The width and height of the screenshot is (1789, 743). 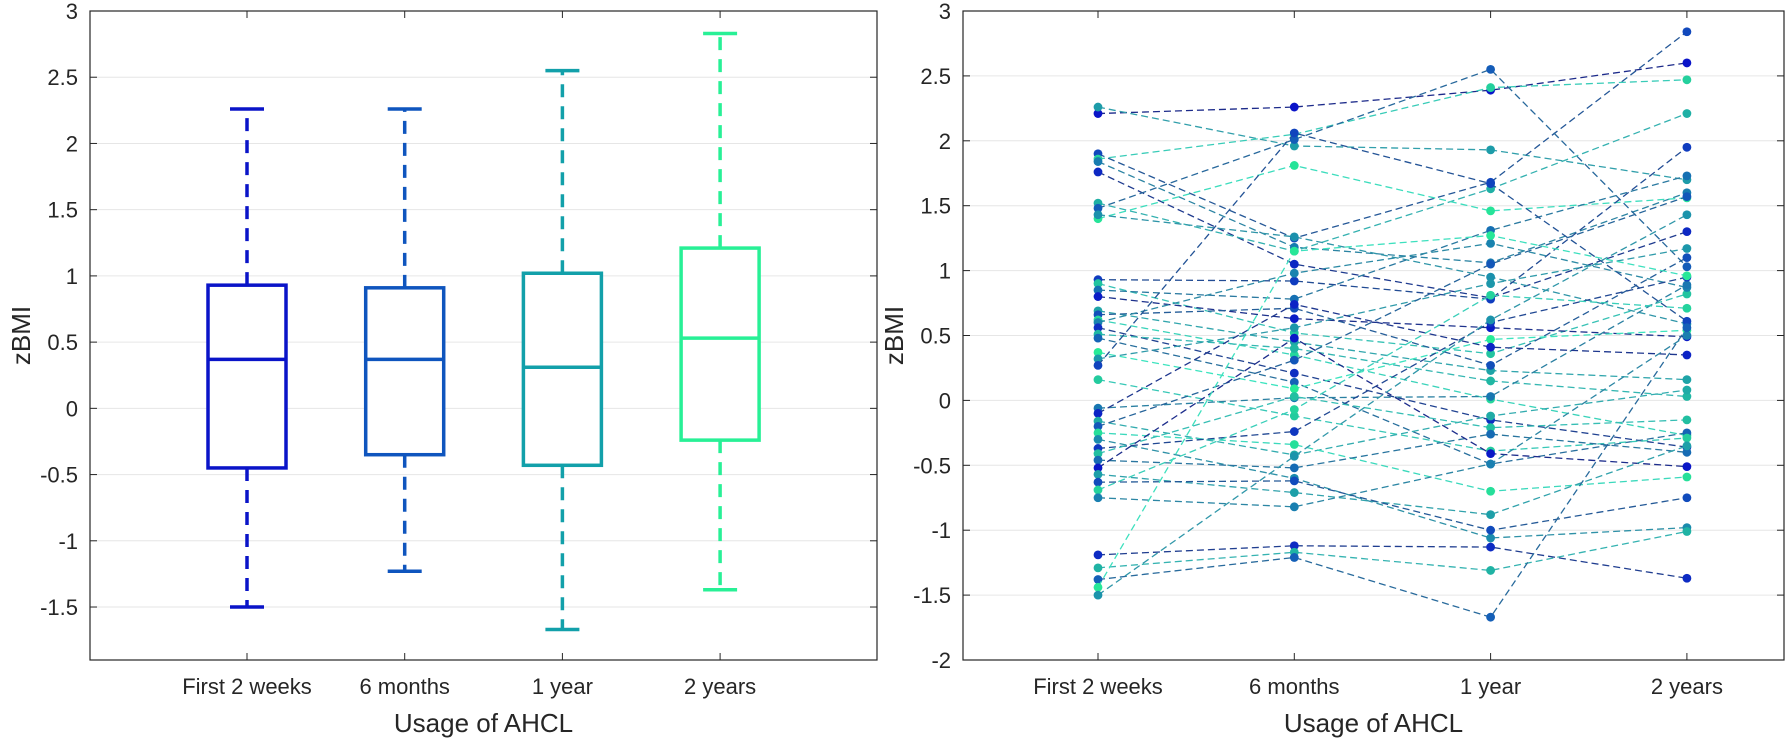 I want to click on y-tick-label: -1, so click(x=68, y=541).